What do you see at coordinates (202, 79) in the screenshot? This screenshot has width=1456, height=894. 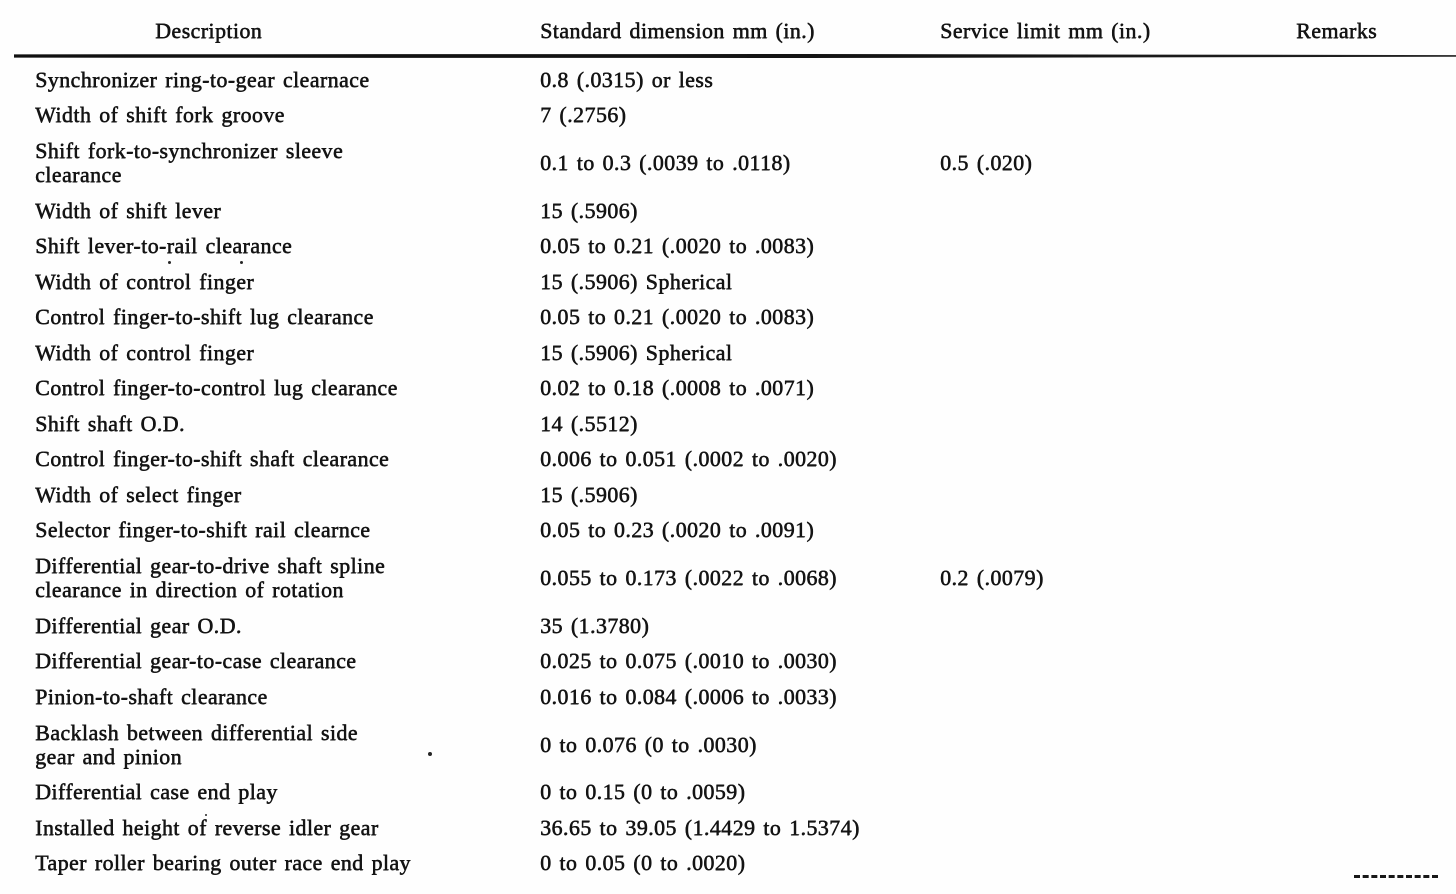 I see `description-cell: Synchronizer ring-to-gear clearnace` at bounding box center [202, 79].